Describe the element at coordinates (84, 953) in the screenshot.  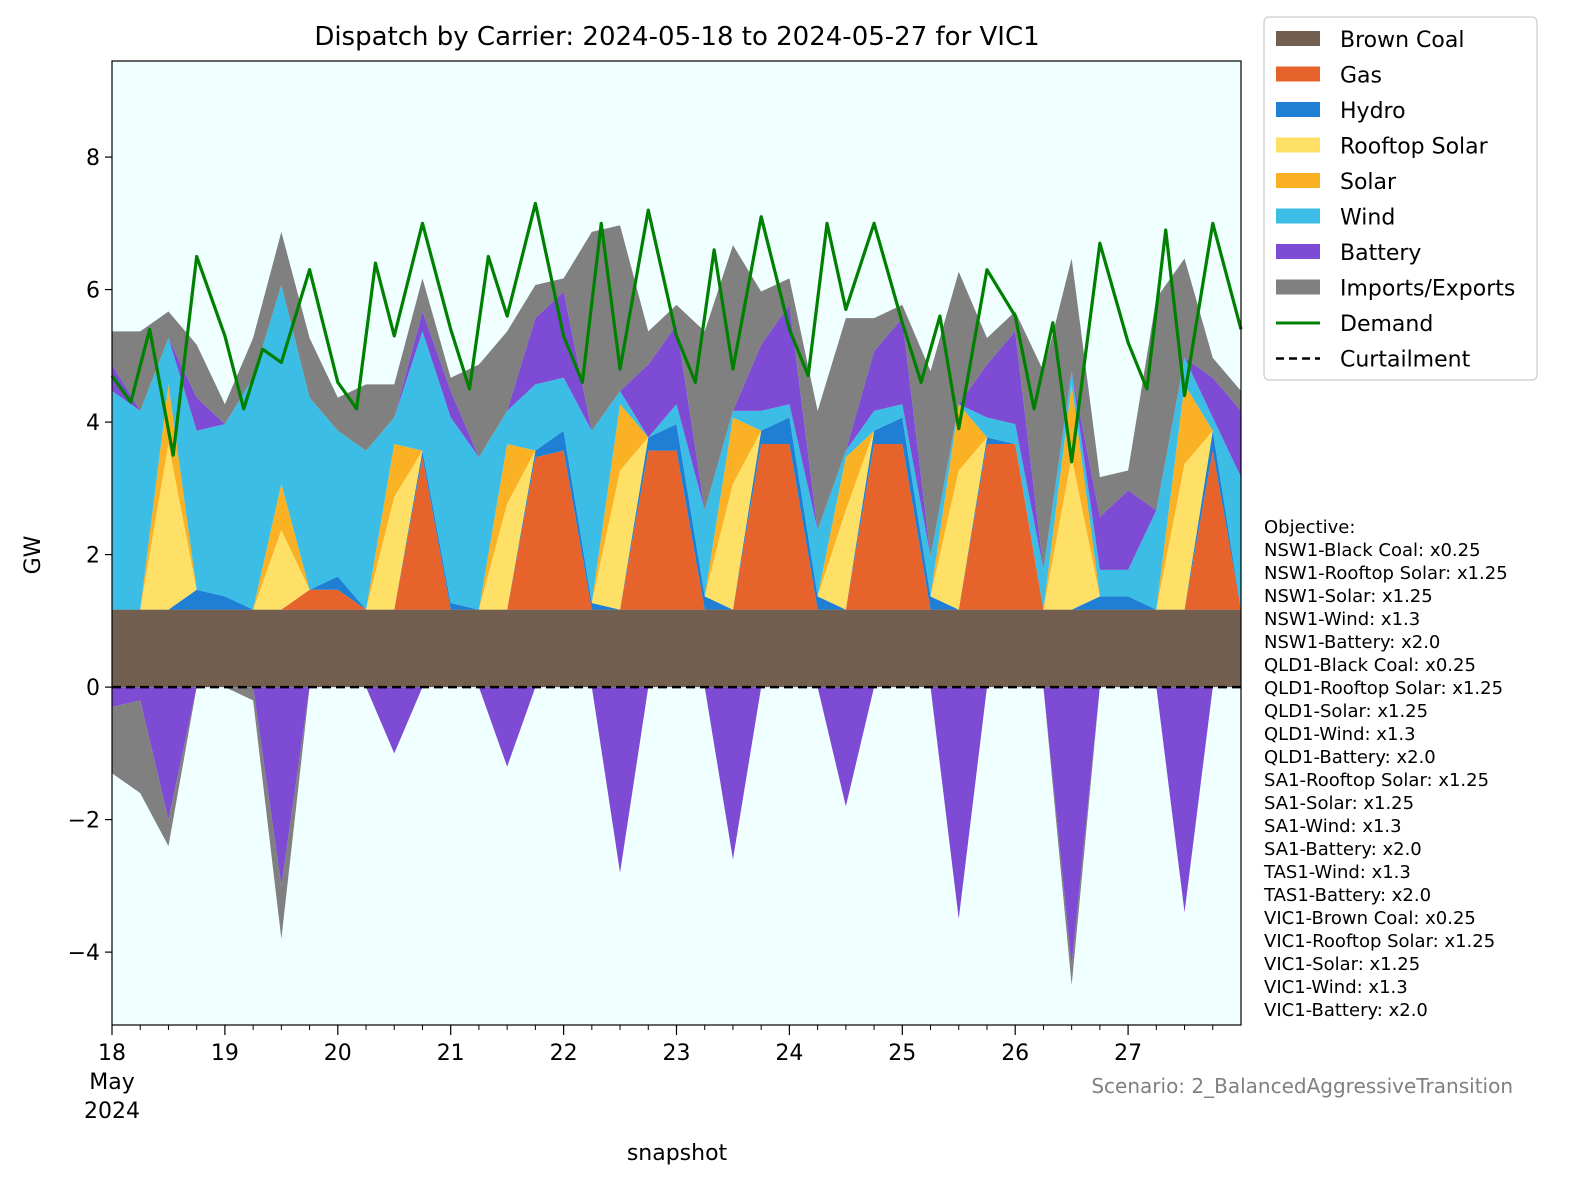
I see `y-tick-label: −4` at that location.